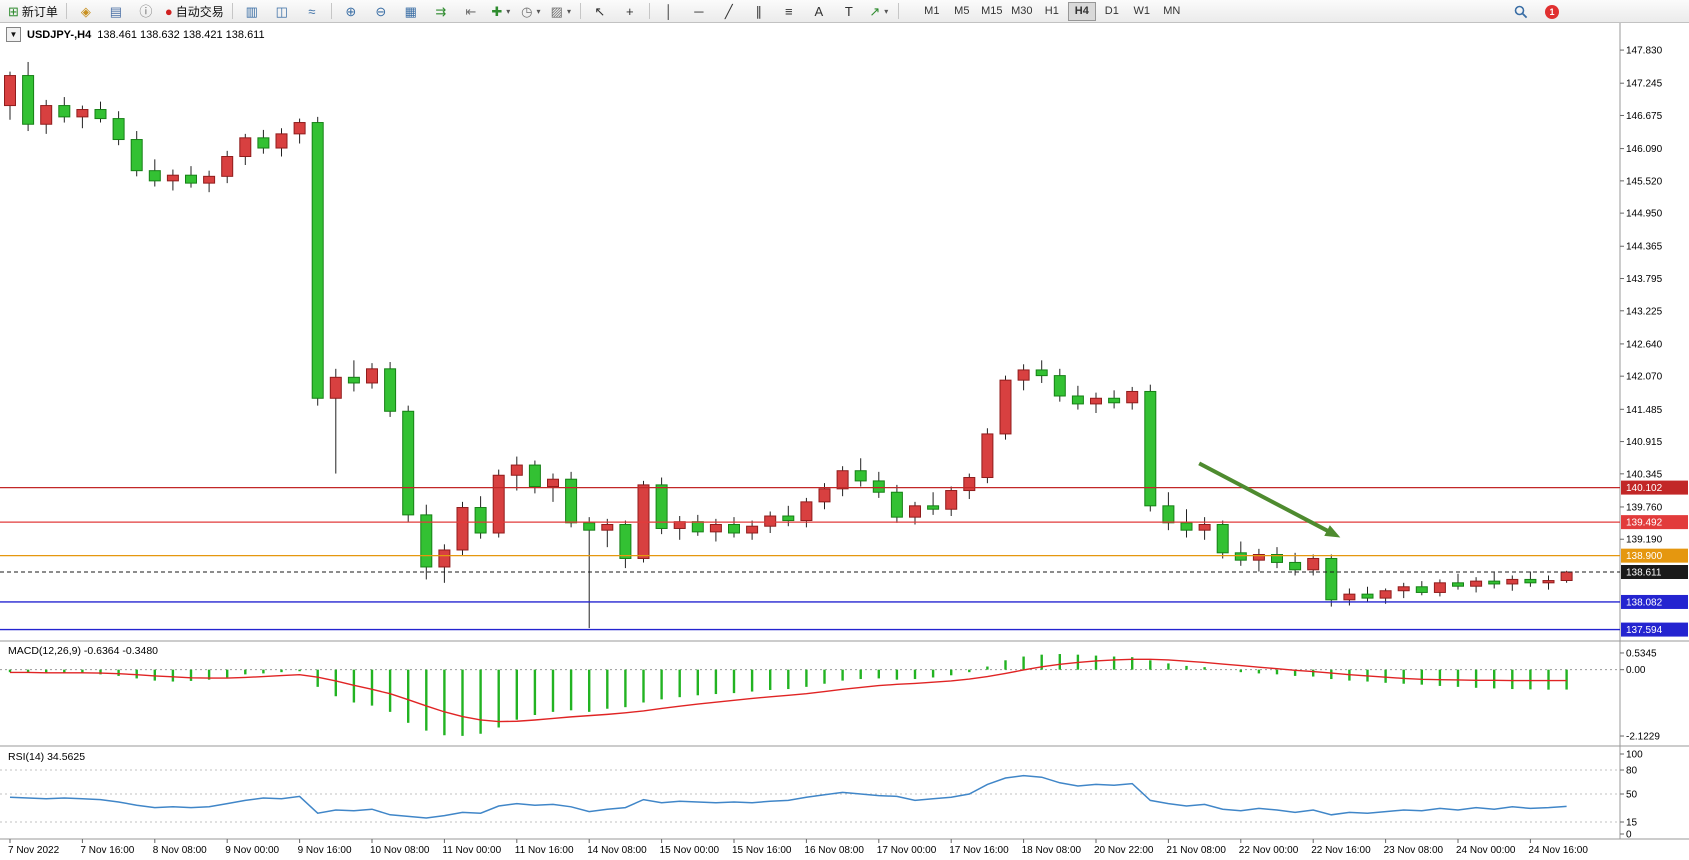  Describe the element at coordinates (1644, 311) in the screenshot. I see `price-axis-label: 143.225` at that location.